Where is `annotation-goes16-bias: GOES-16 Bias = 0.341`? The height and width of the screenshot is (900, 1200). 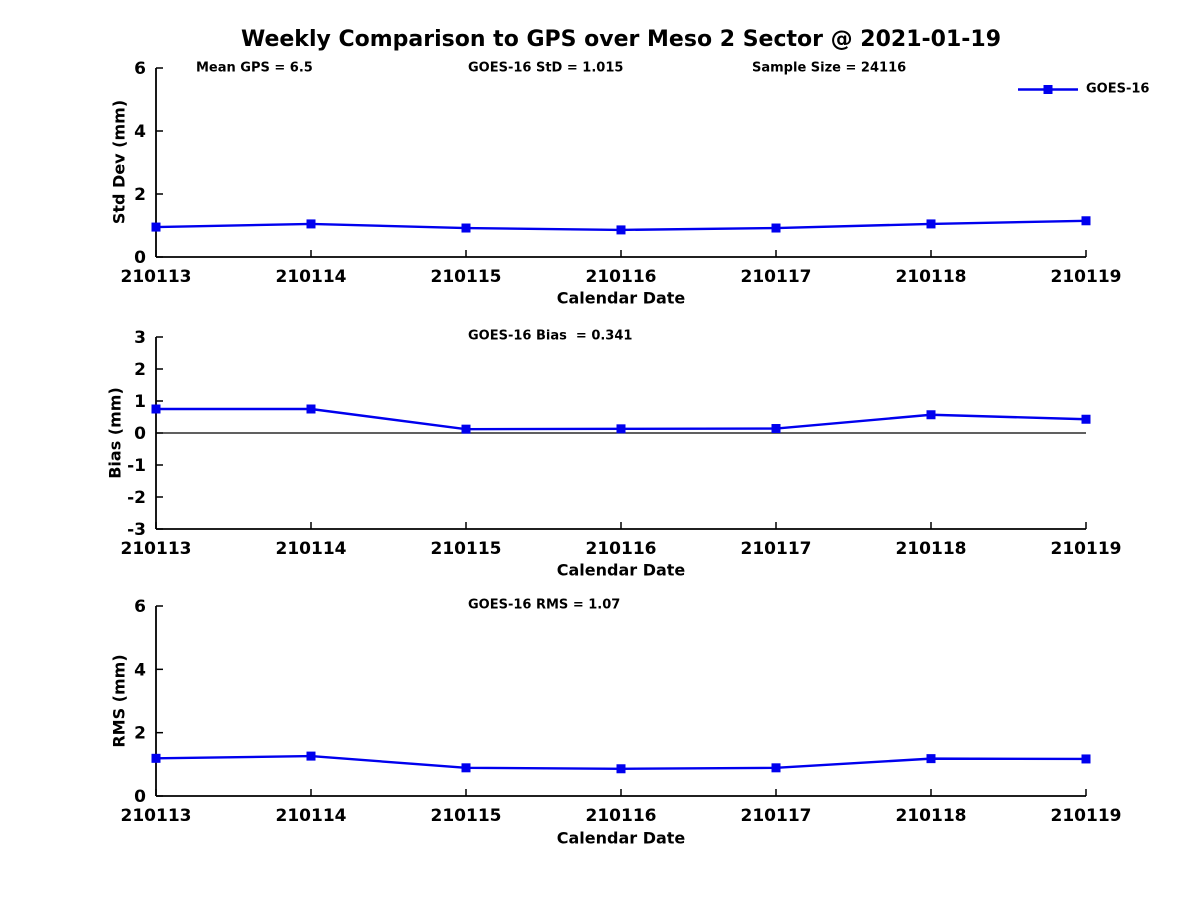
annotation-goes16-bias: GOES-16 Bias = 0.341 is located at coordinates (550, 336).